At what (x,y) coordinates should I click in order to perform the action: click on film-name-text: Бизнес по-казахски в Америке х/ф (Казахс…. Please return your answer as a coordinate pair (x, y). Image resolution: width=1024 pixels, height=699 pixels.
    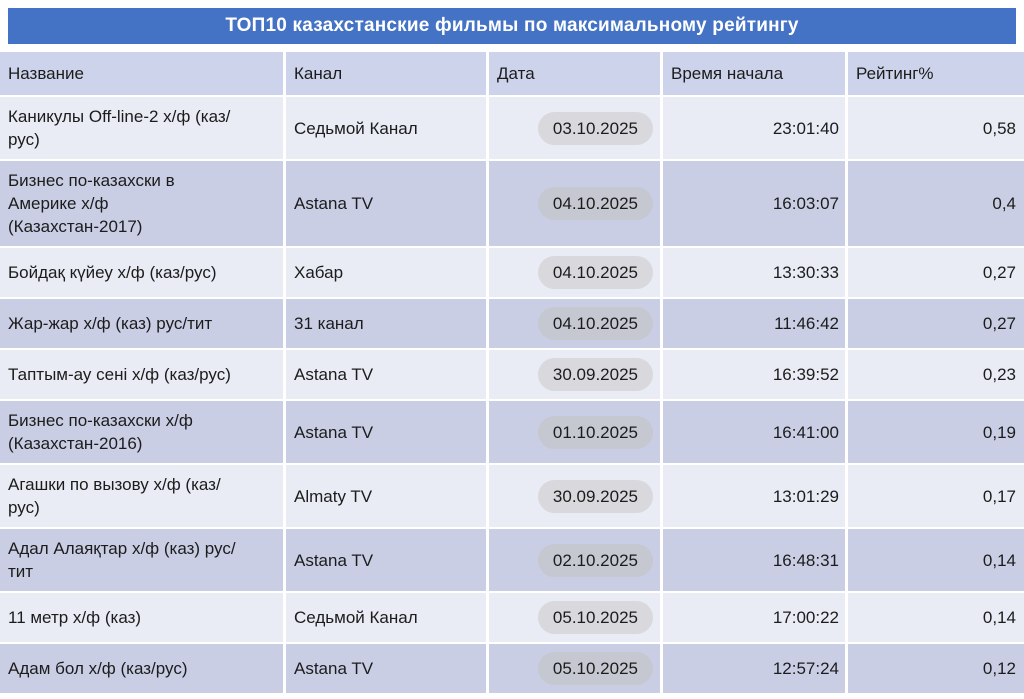
    Looking at the image, I should click on (91, 203).